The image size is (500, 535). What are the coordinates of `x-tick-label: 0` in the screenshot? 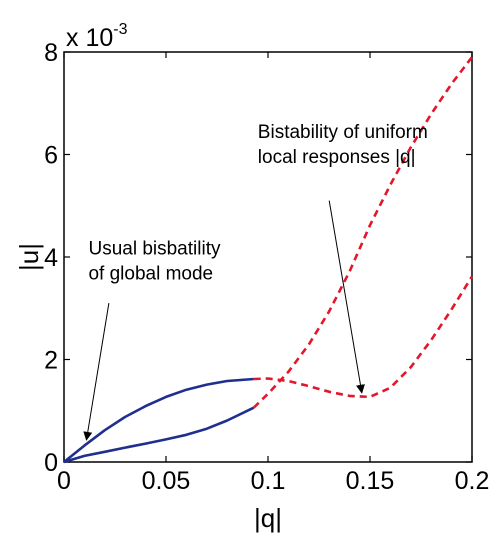 It's located at (64, 481).